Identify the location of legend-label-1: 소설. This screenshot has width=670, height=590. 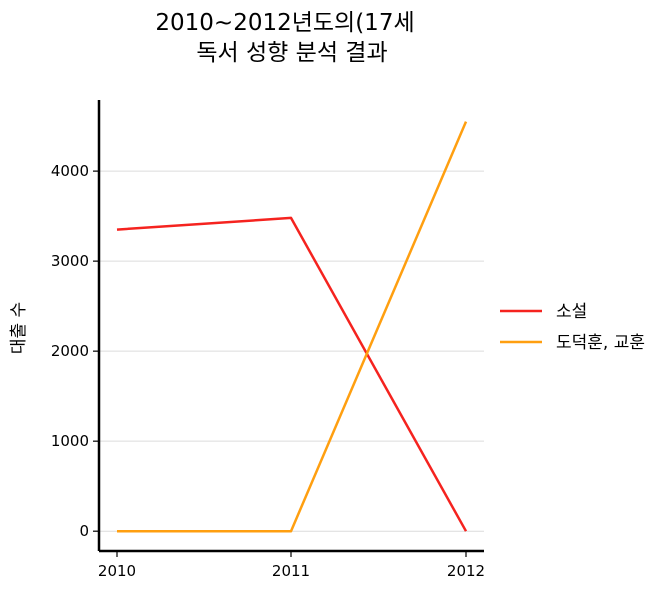
(571, 312).